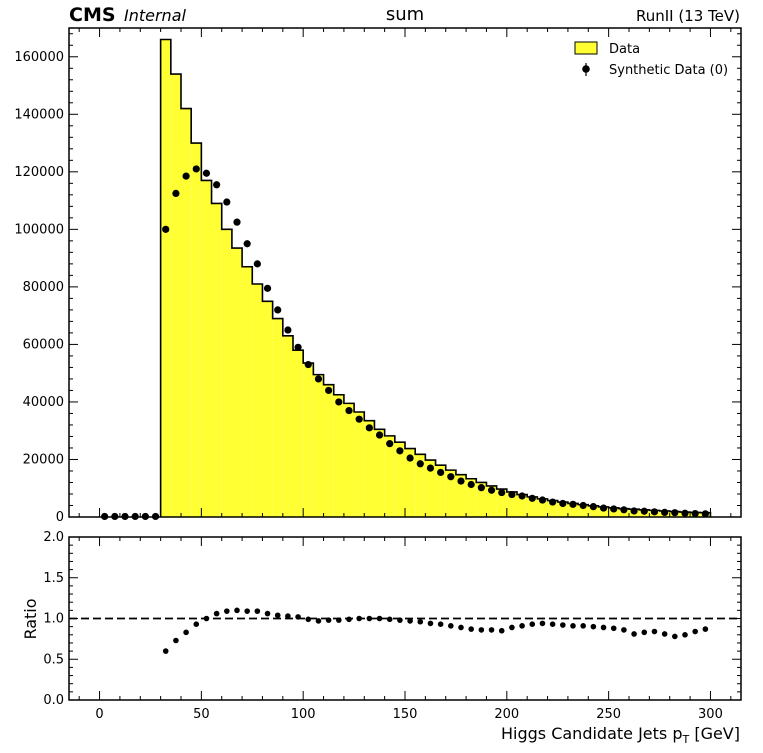  I want to click on ratio-x-tick-label: 50, so click(201, 714).